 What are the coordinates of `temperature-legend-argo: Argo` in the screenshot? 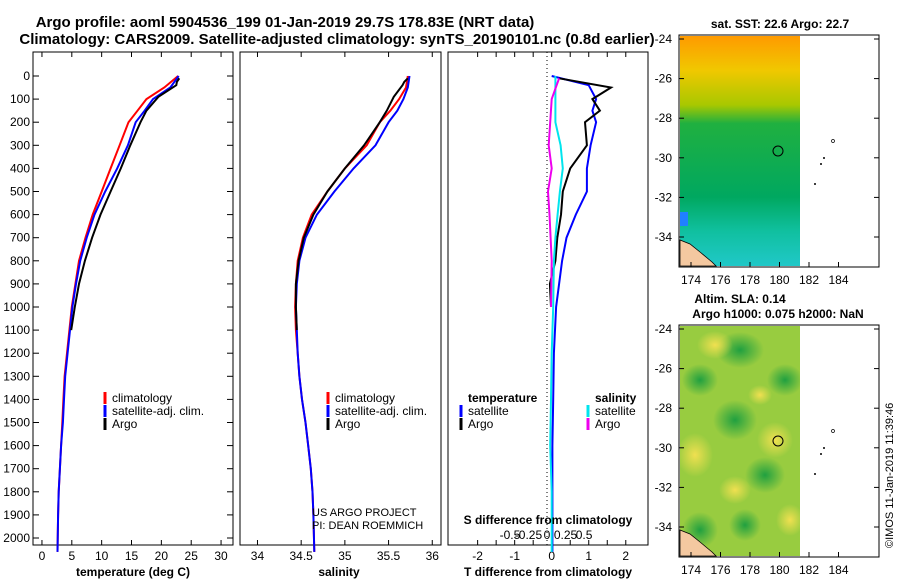 It's located at (125, 424).